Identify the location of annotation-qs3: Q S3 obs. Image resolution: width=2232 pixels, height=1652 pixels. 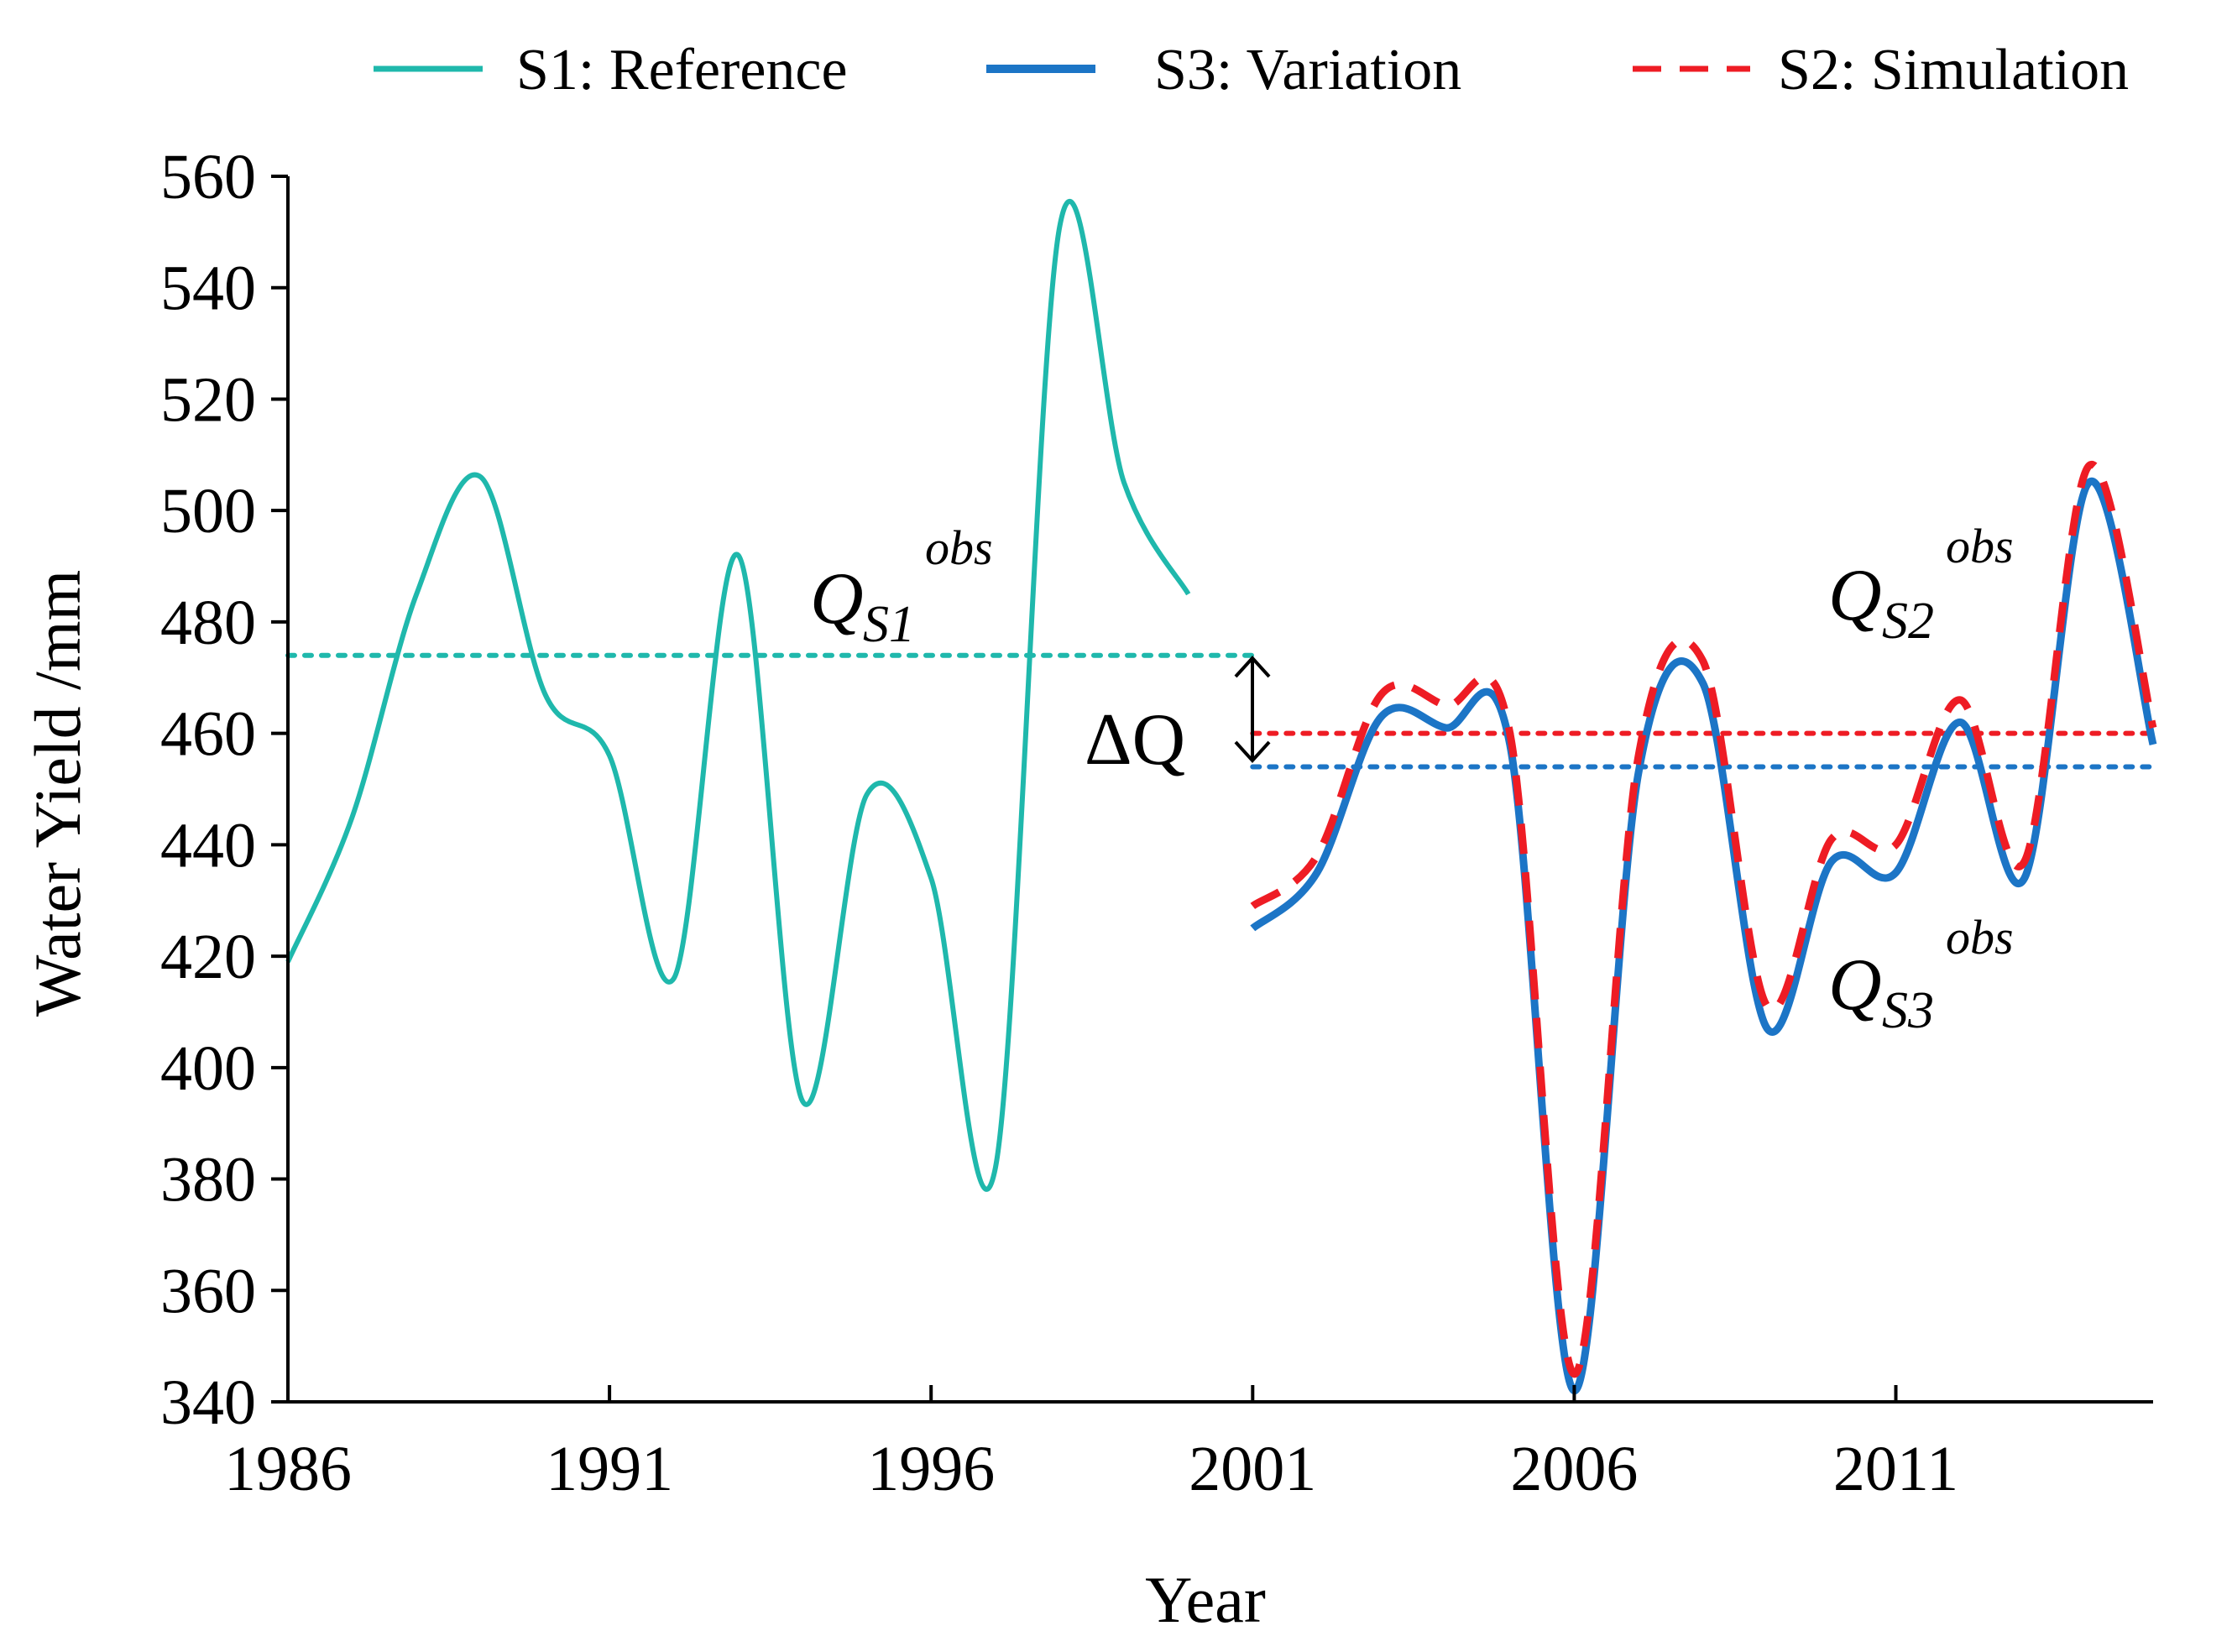
(1921, 974).